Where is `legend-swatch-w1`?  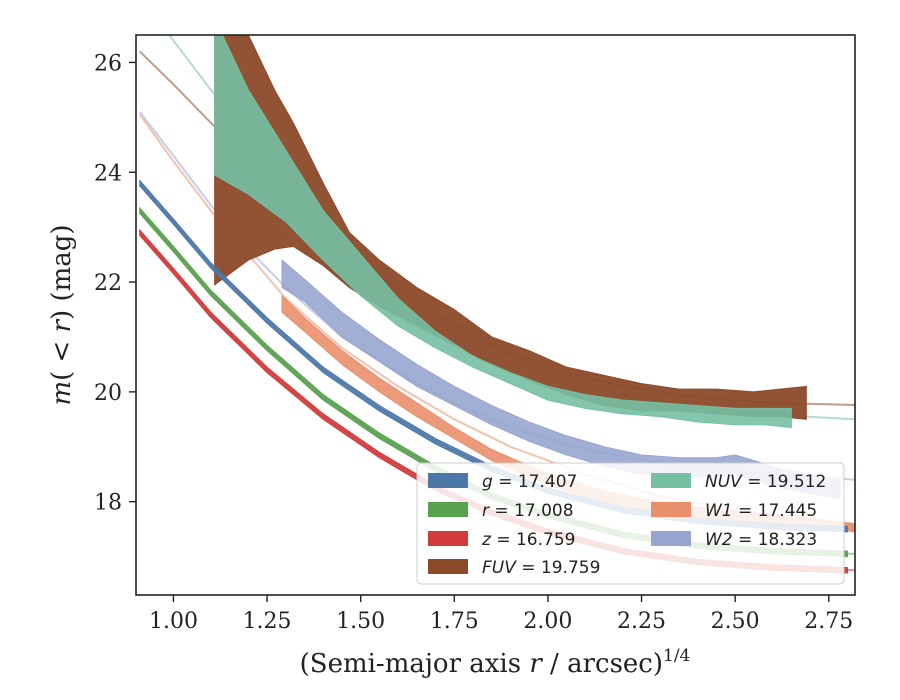
legend-swatch-w1 is located at coordinates (671, 509).